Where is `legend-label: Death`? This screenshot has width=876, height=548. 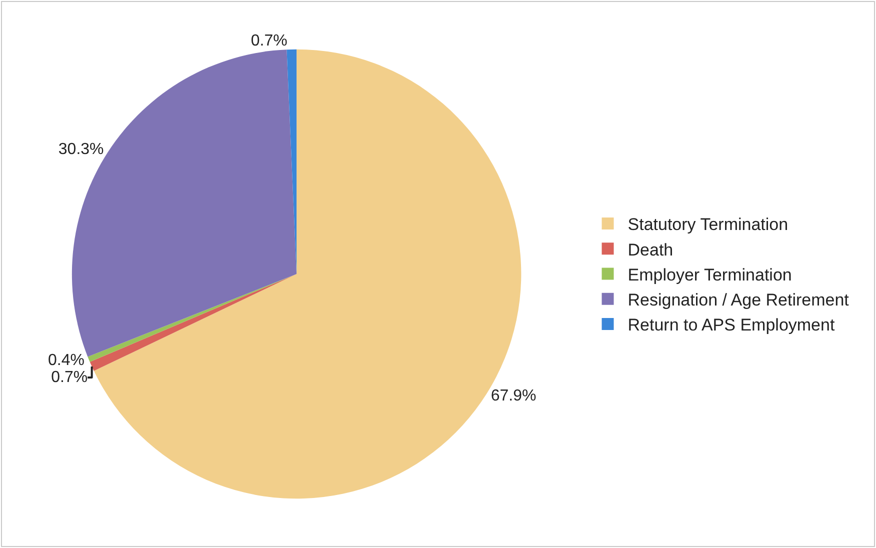 legend-label: Death is located at coordinates (651, 250).